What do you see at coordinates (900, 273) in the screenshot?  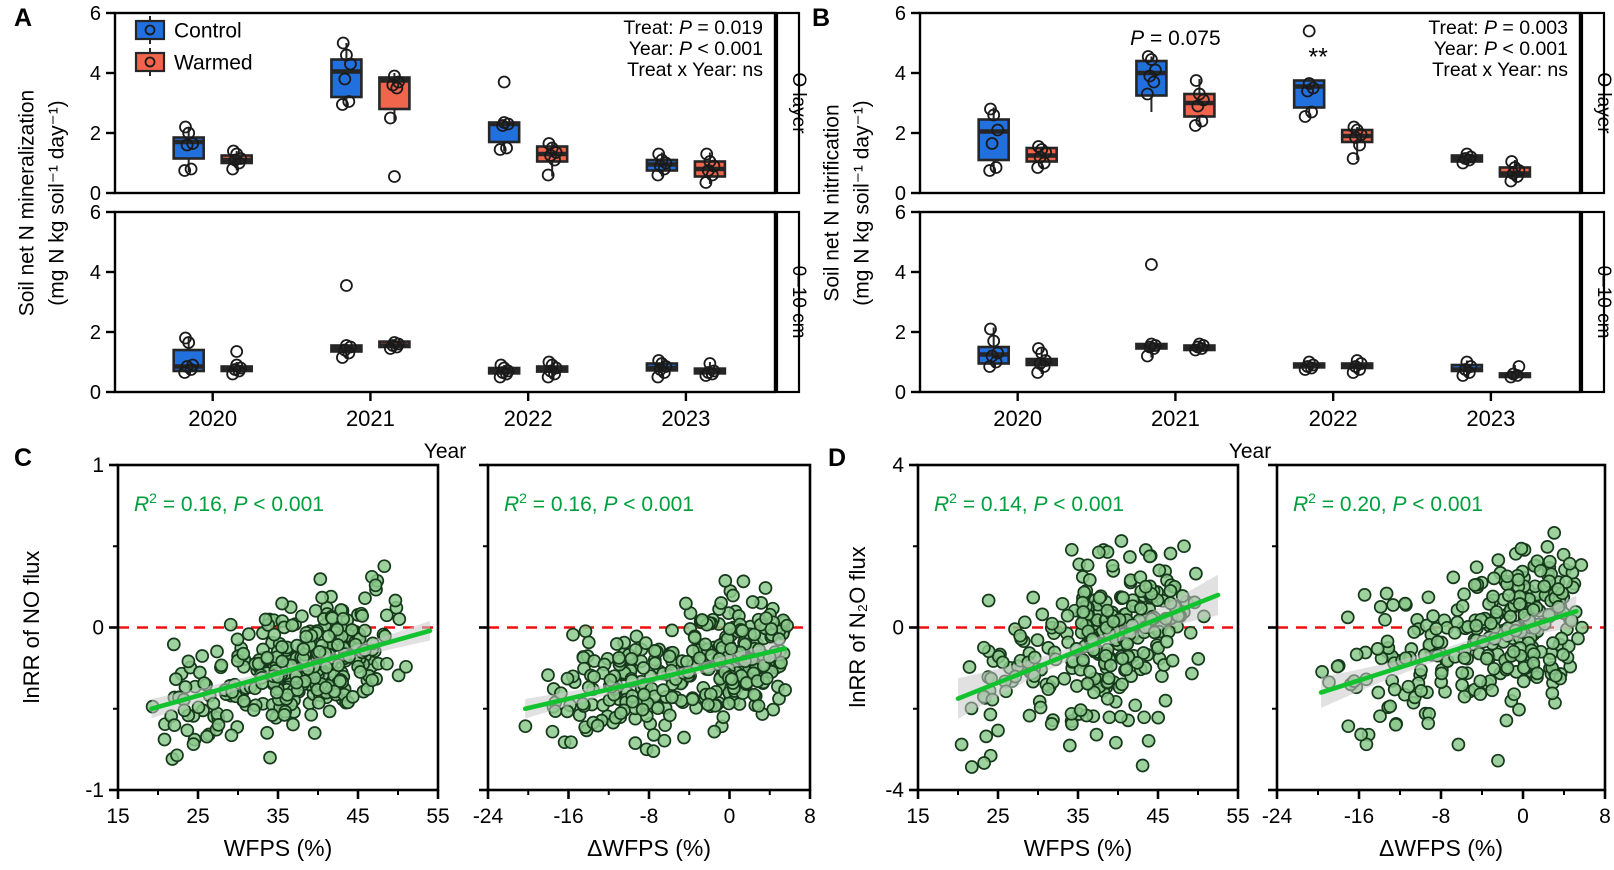 I see `y-tick-label: 4` at bounding box center [900, 273].